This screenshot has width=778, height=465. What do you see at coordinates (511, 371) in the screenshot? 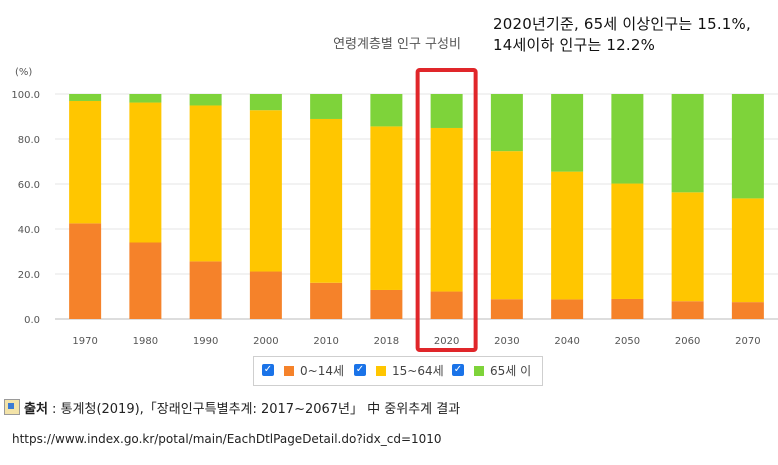
I see `legend-label: 65세 이` at bounding box center [511, 371].